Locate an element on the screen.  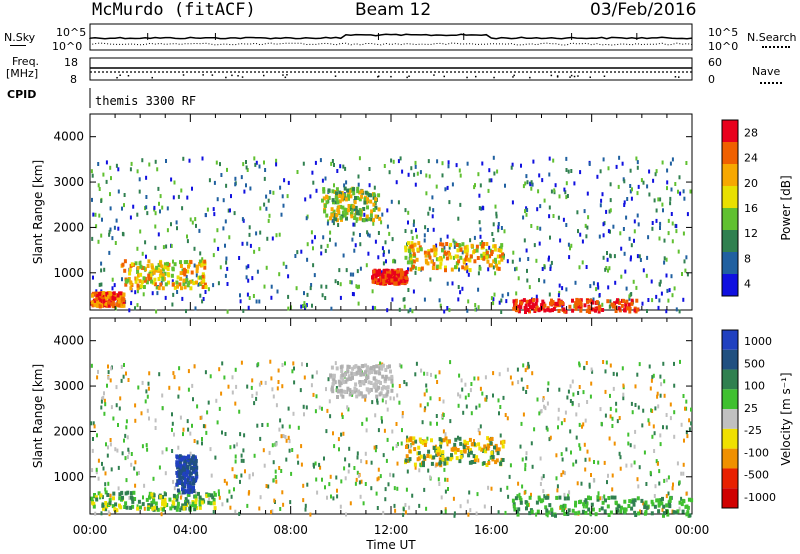
freq-tick-top: 18 is located at coordinates (71, 62).